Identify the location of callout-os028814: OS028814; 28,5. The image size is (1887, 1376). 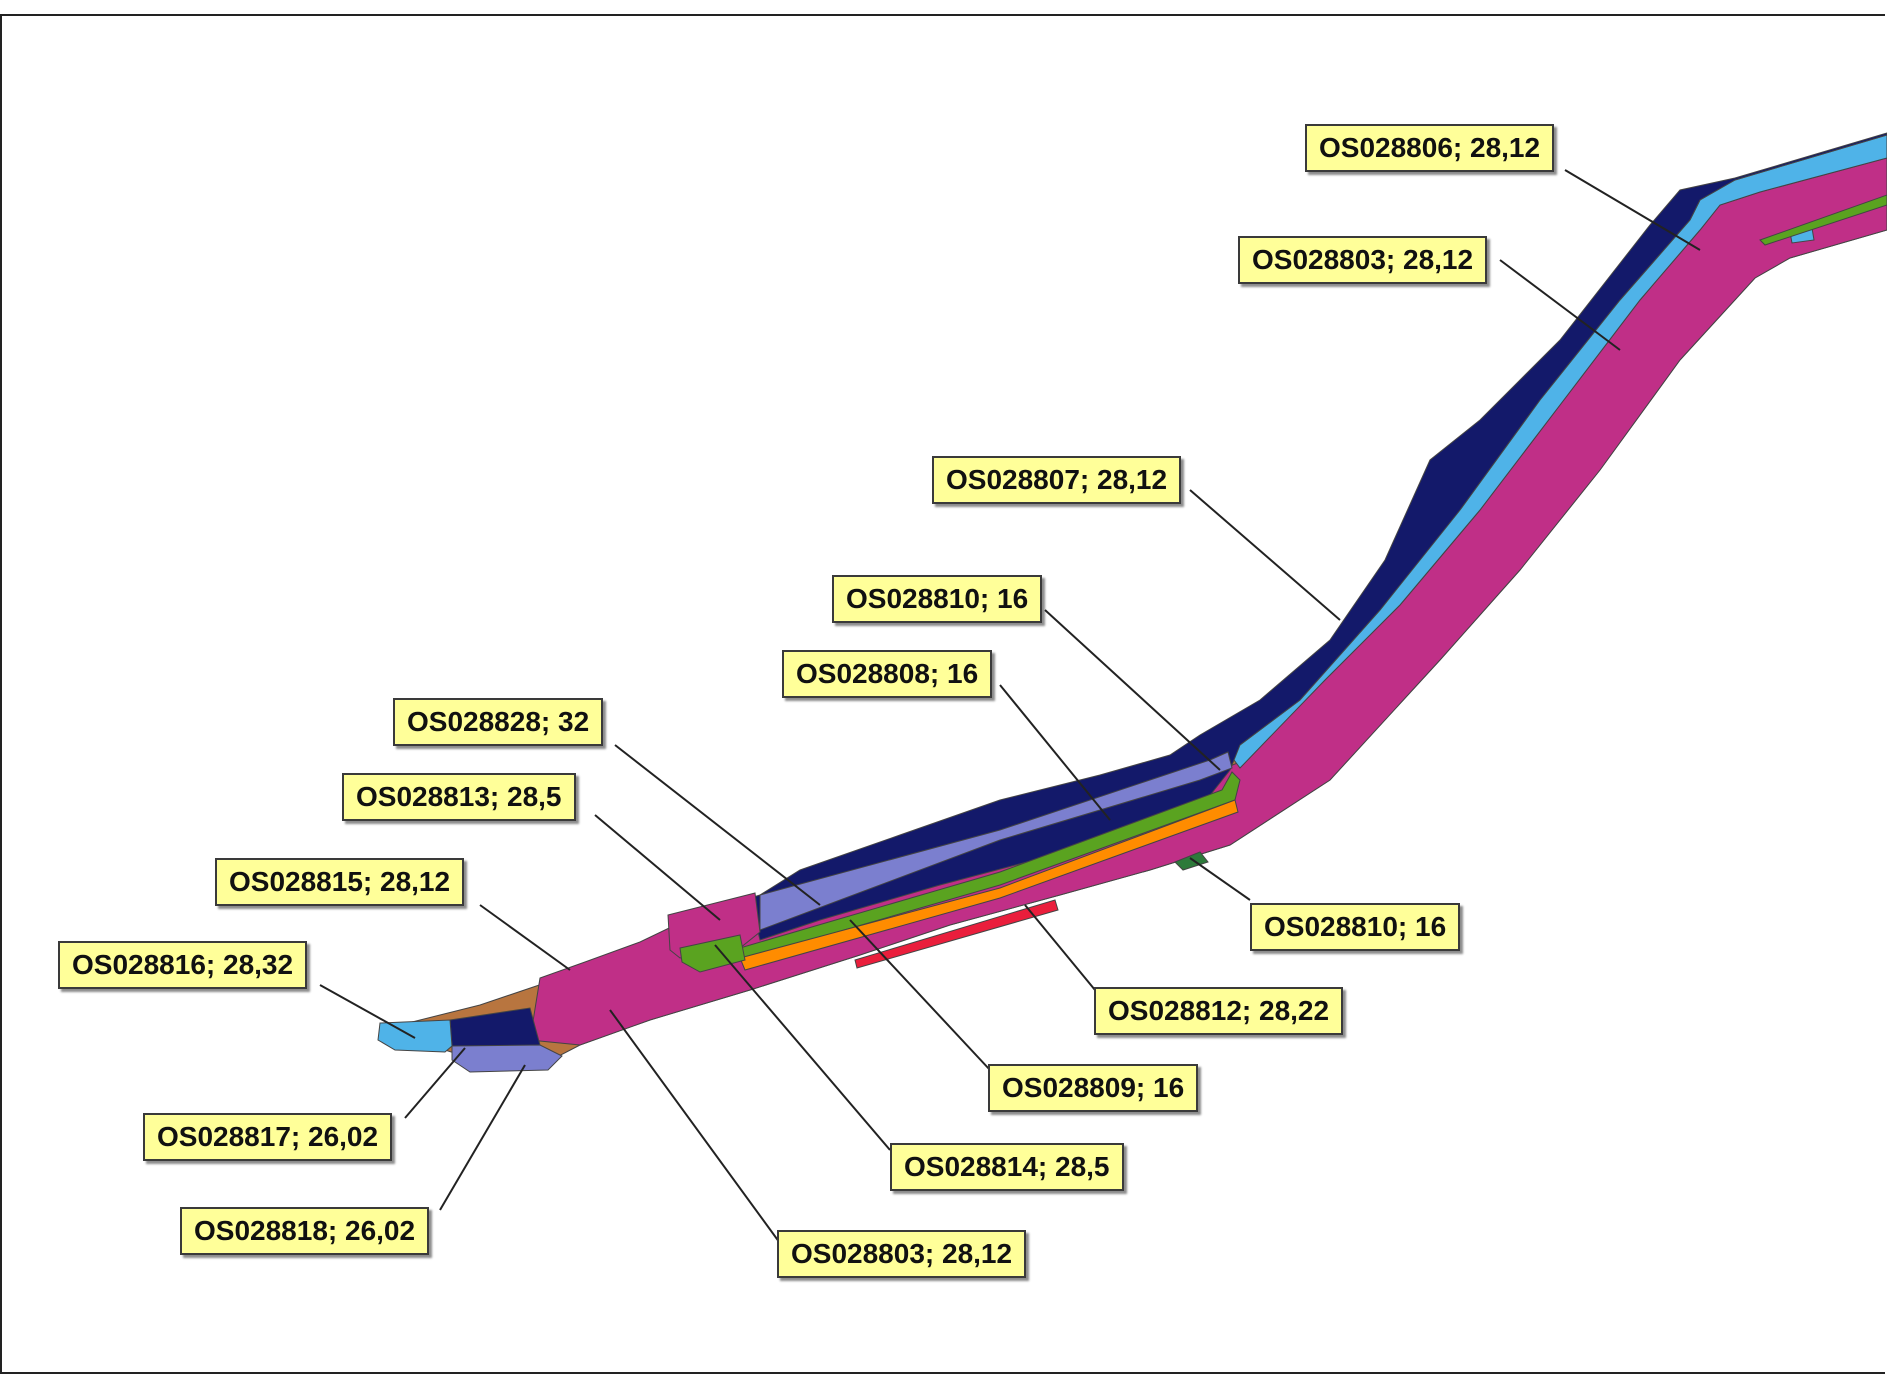
(1007, 1167).